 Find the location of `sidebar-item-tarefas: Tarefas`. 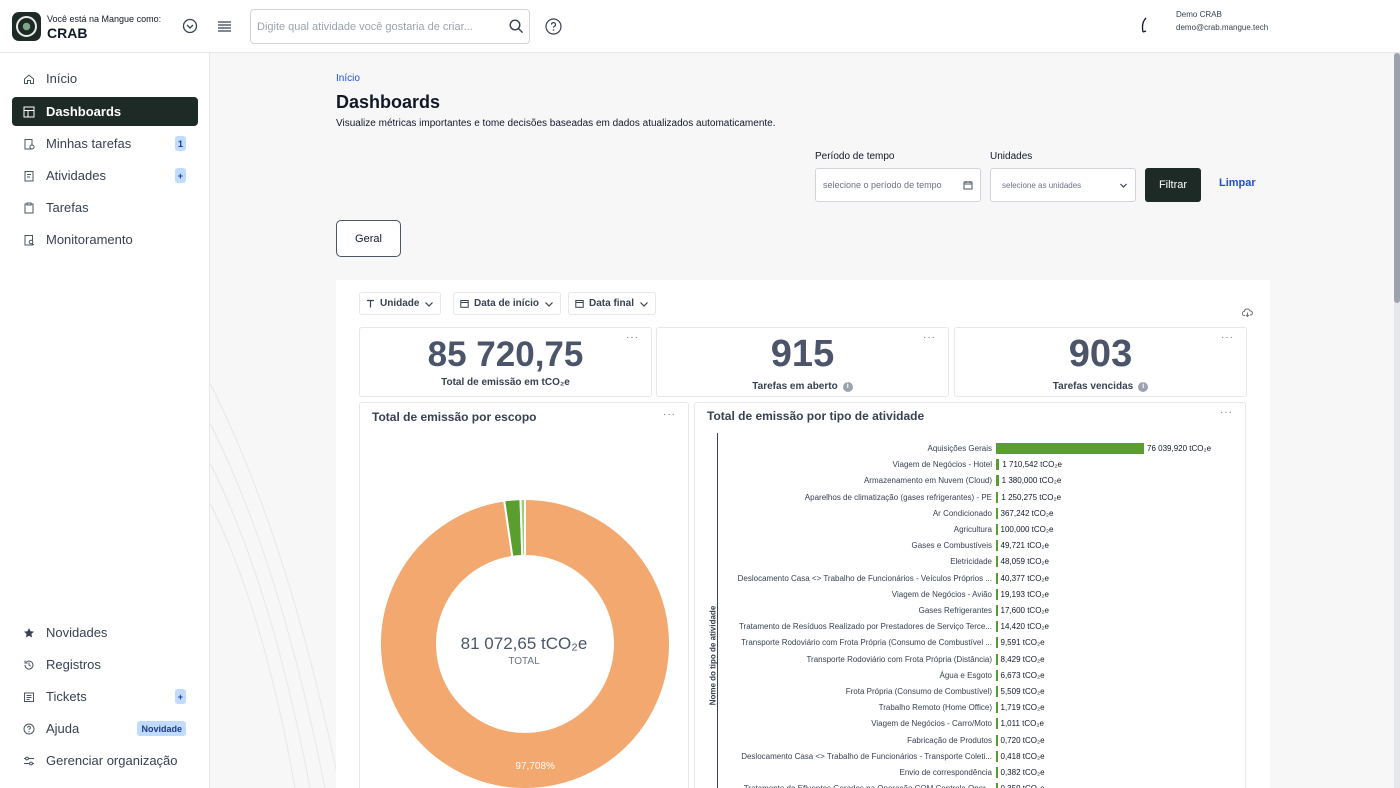

sidebar-item-tarefas: Tarefas is located at coordinates (105, 207).